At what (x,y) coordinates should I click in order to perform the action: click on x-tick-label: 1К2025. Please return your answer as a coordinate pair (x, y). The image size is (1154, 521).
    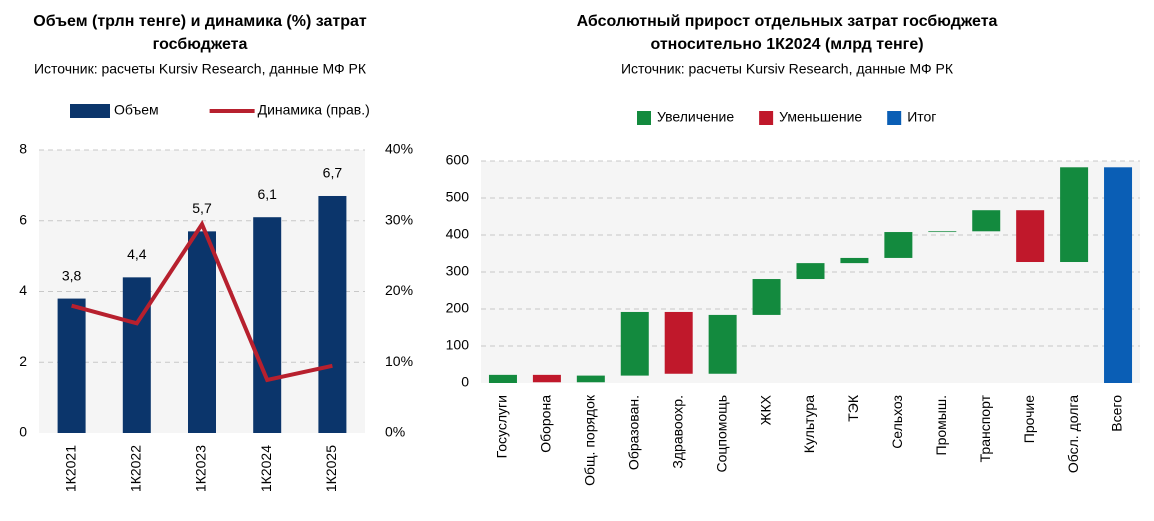
    Looking at the image, I should click on (331, 468).